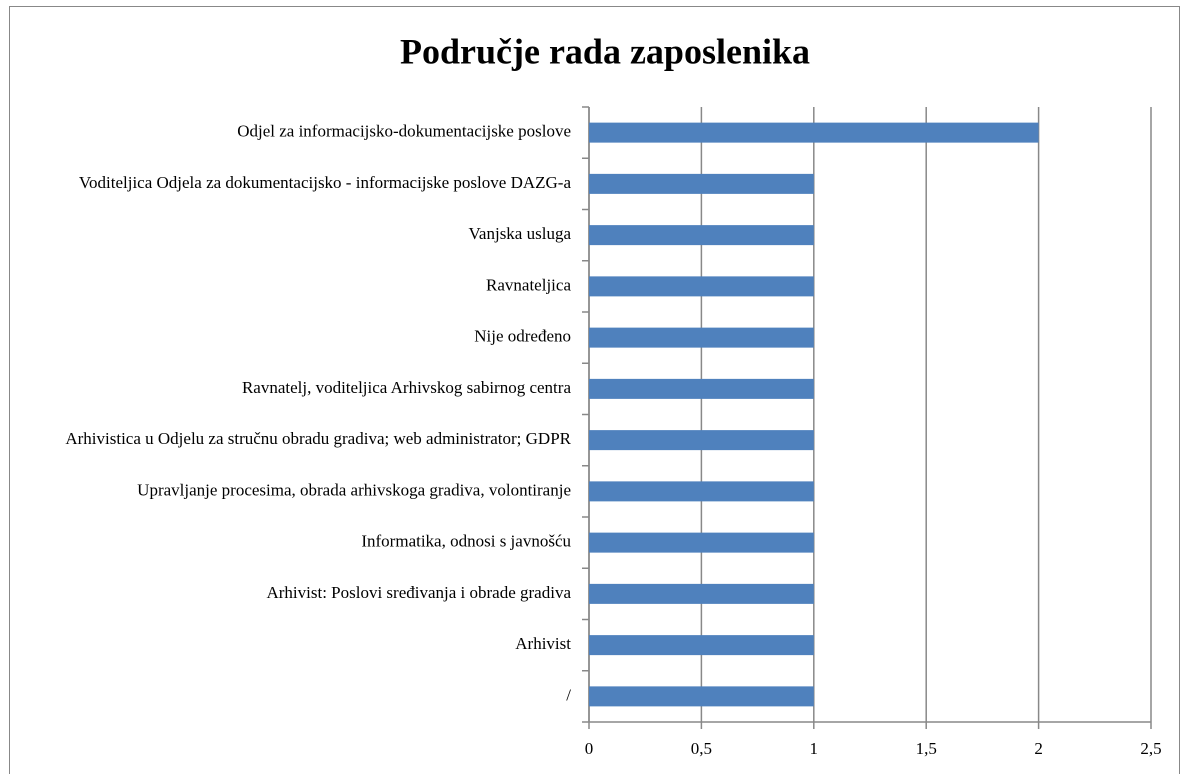  I want to click on y-tick-label: Ravnateljica, so click(528, 284).